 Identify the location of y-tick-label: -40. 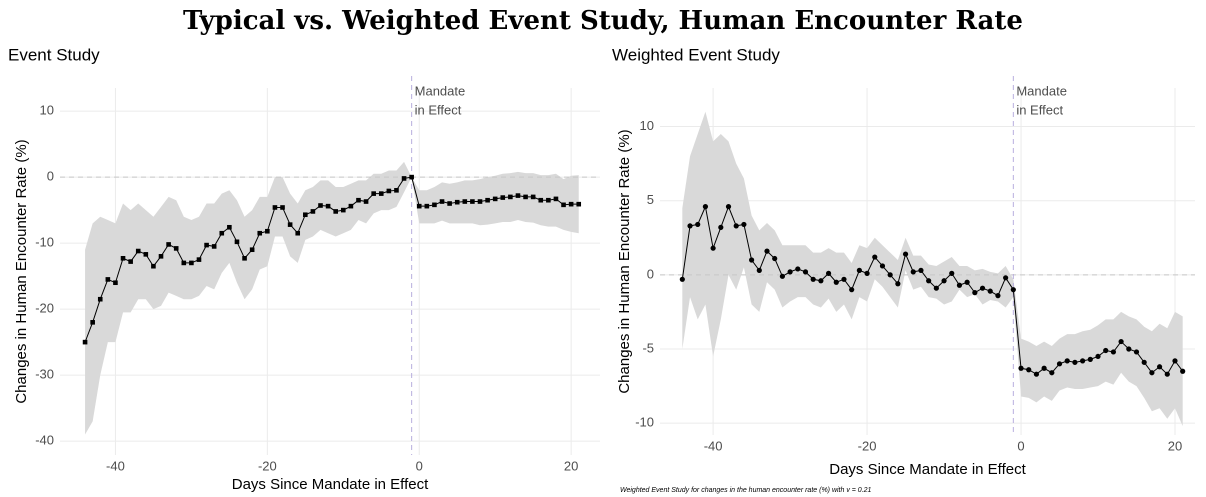
(44, 440).